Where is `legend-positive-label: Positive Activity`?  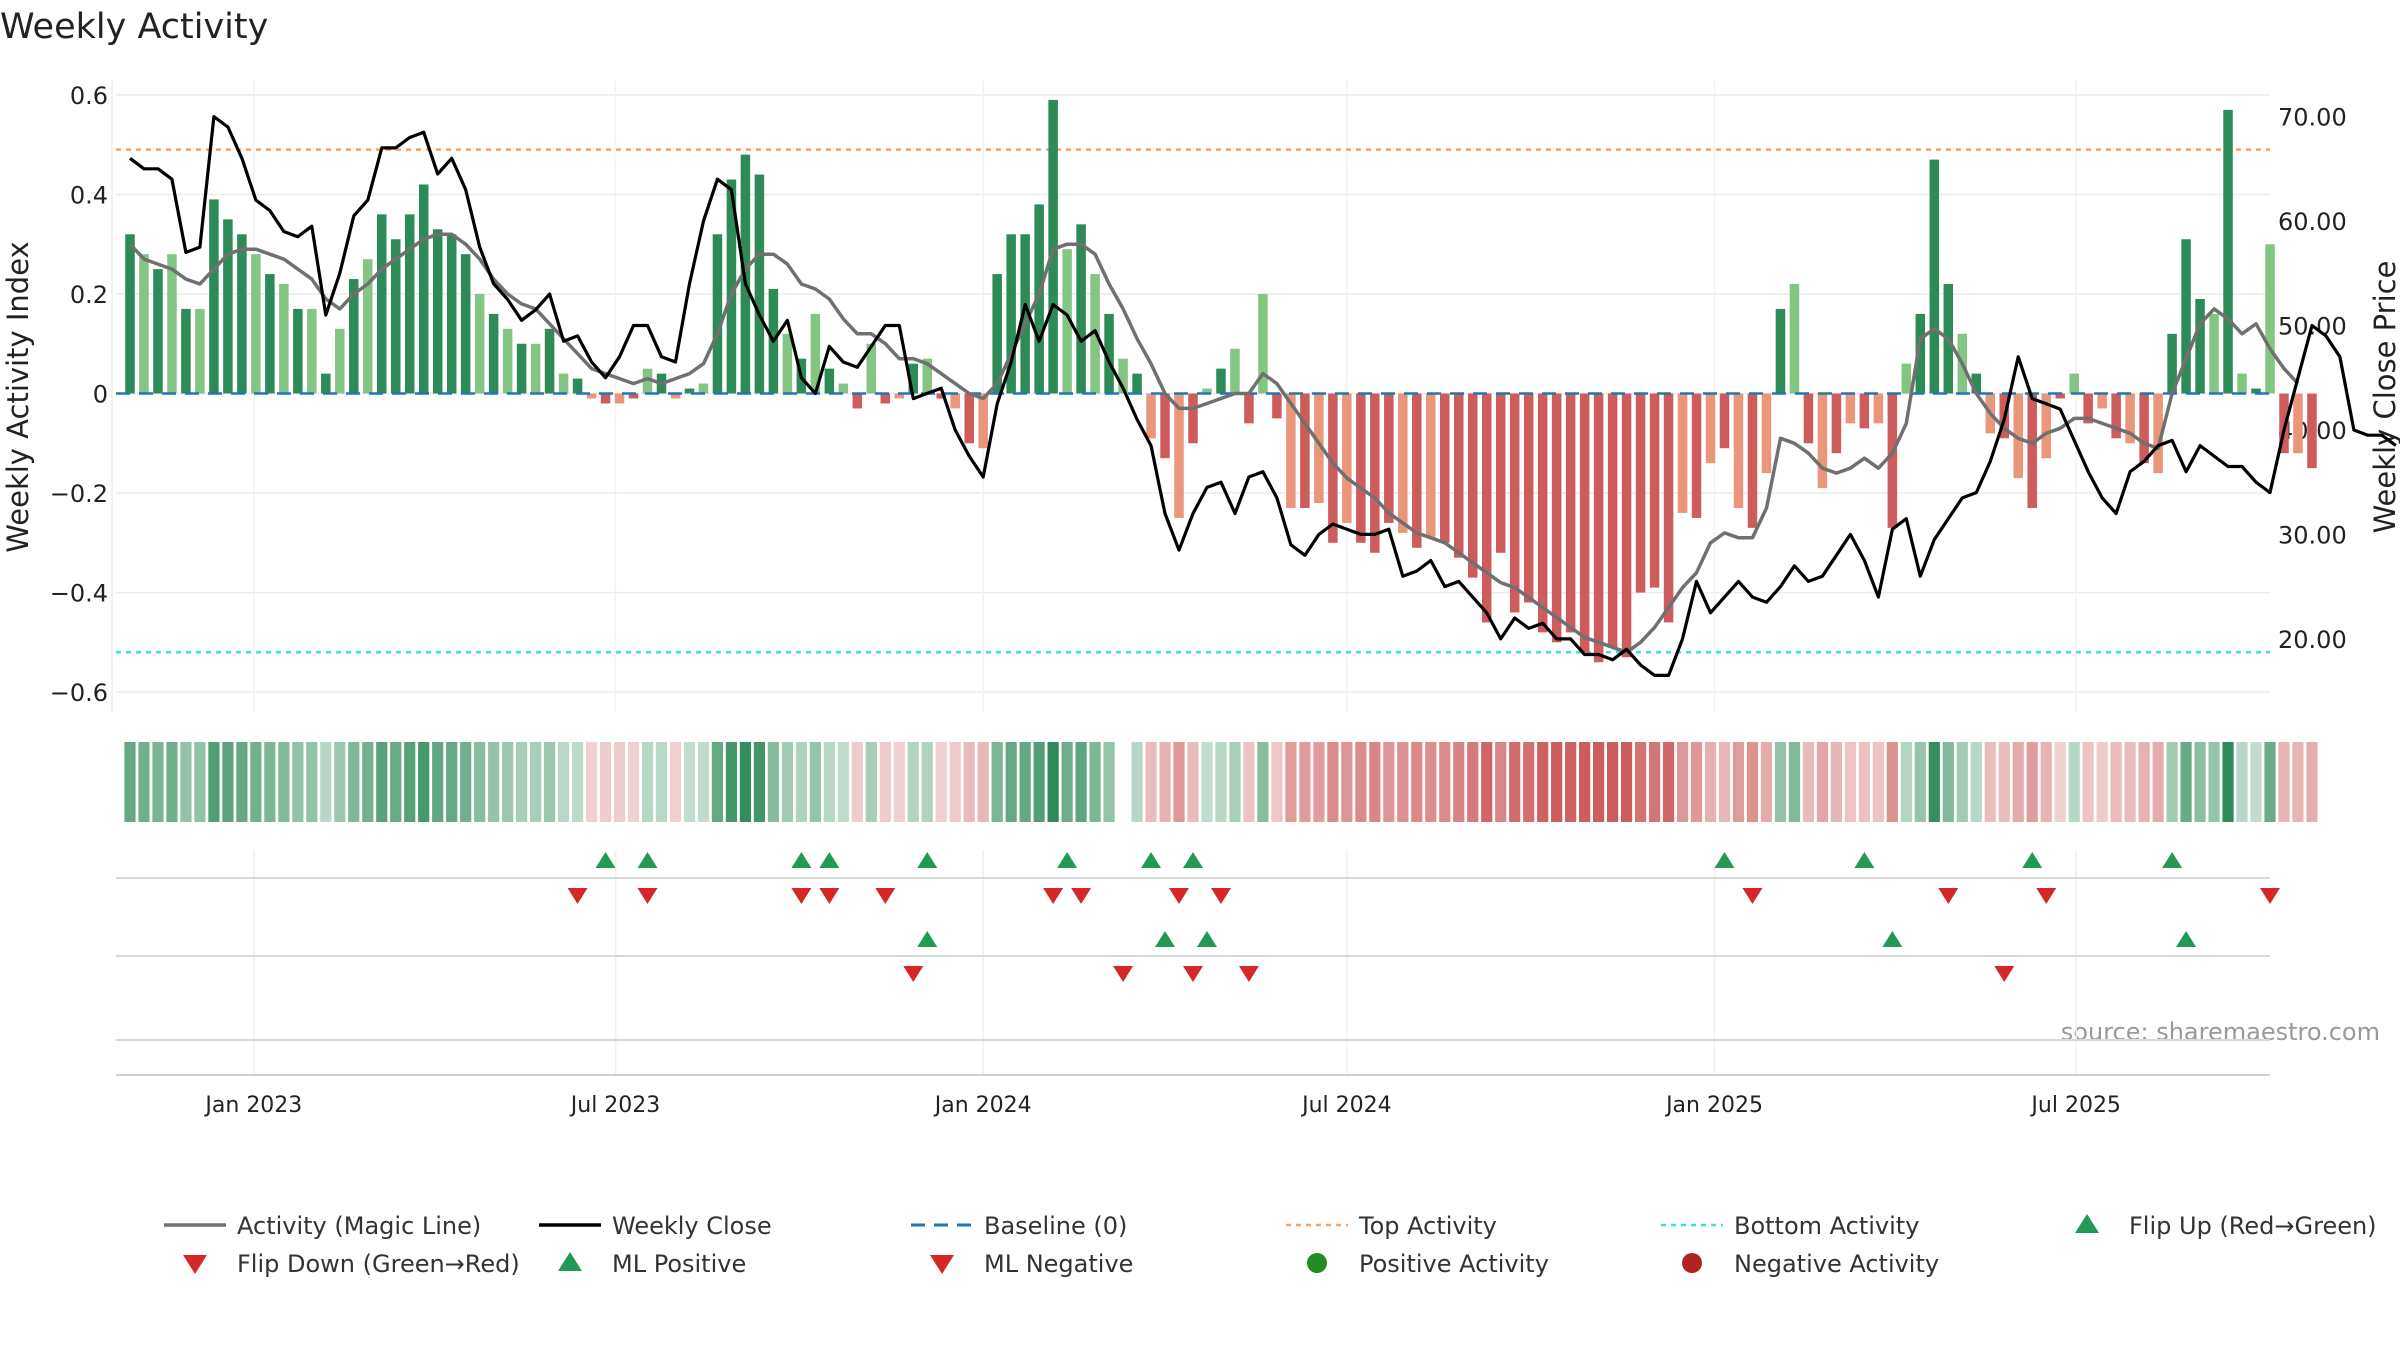
legend-positive-label: Positive Activity is located at coordinates (1454, 1264).